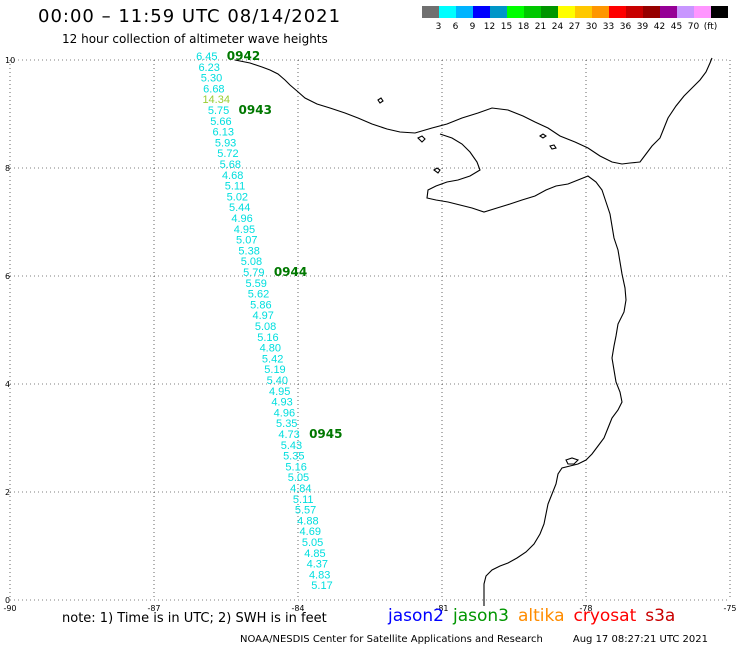 The width and height of the screenshot is (740, 650). I want to click on swh-value: 5.42, so click(272, 359).